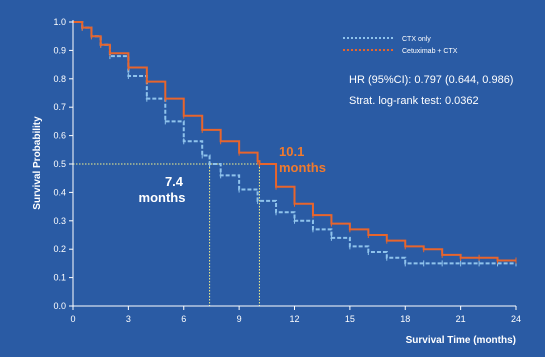 The width and height of the screenshot is (545, 357). Describe the element at coordinates (59, 22) in the screenshot. I see `y-tick-label-10: 1.0` at that location.